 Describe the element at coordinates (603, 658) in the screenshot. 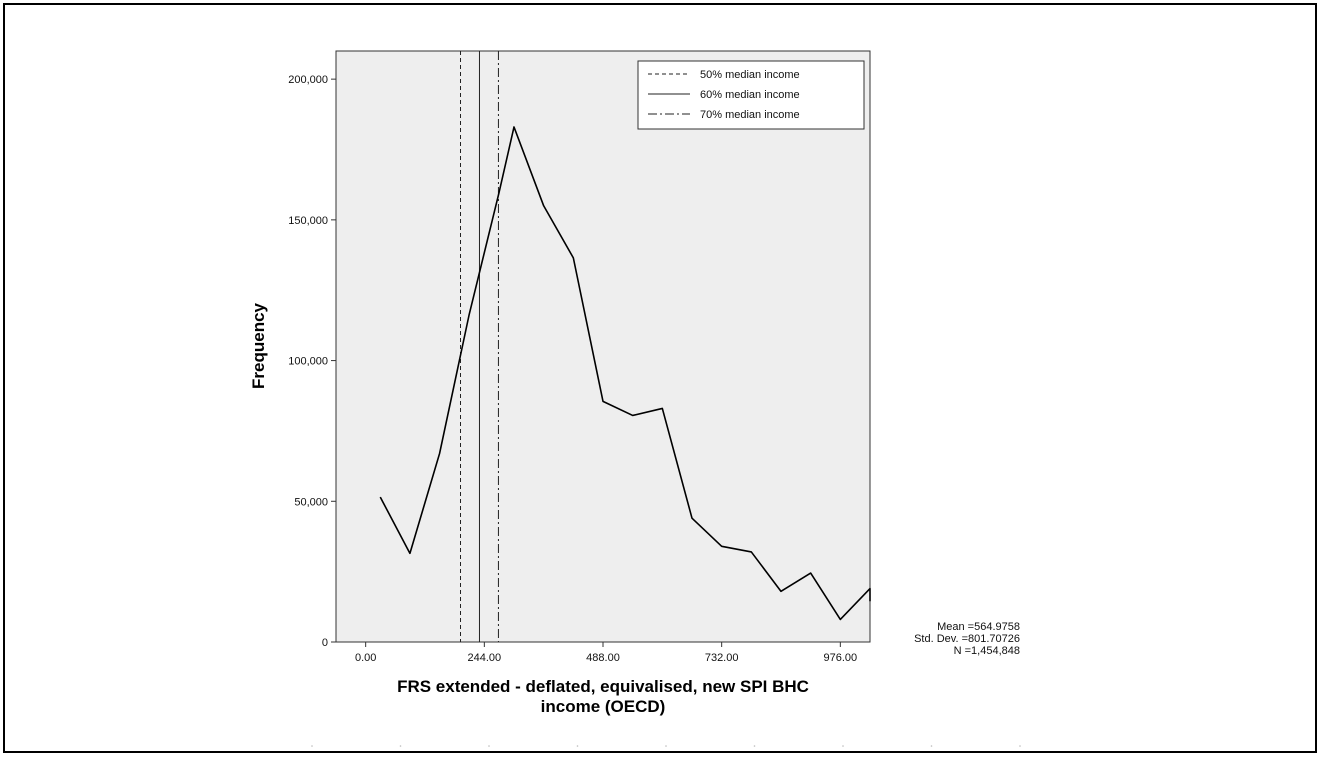

I see `x-tick-label: 488.00` at that location.